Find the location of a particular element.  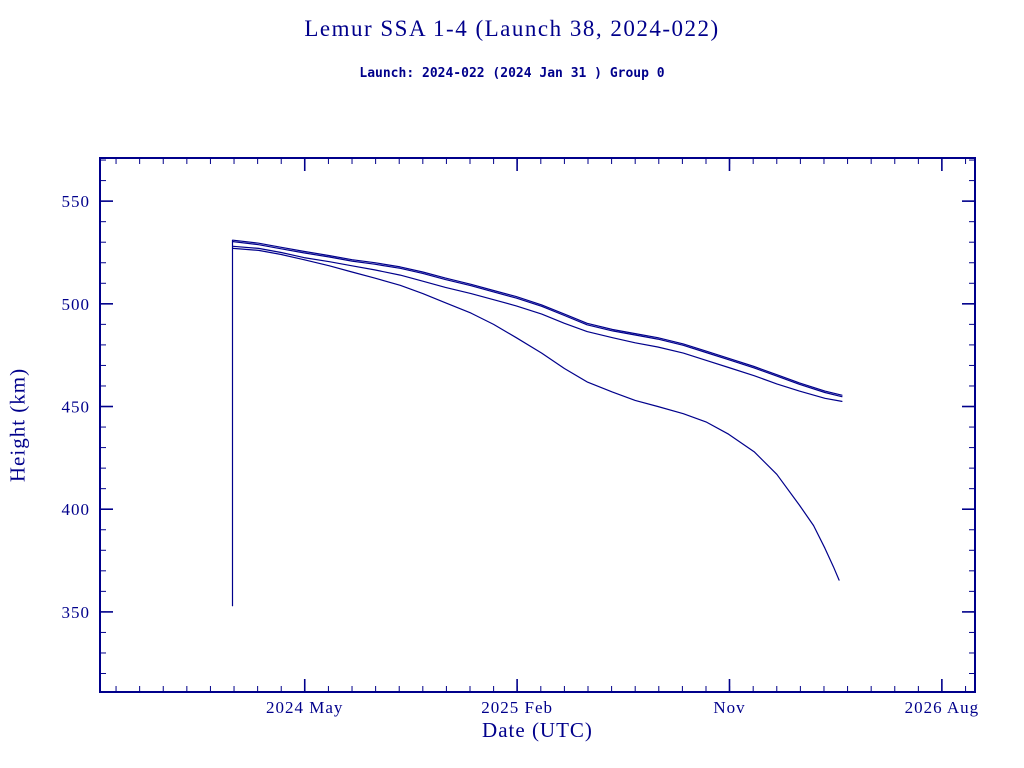

chart-subtitle: Launch: 2024-022 (2024 Jan 31 ) Group 0 is located at coordinates (512, 73).